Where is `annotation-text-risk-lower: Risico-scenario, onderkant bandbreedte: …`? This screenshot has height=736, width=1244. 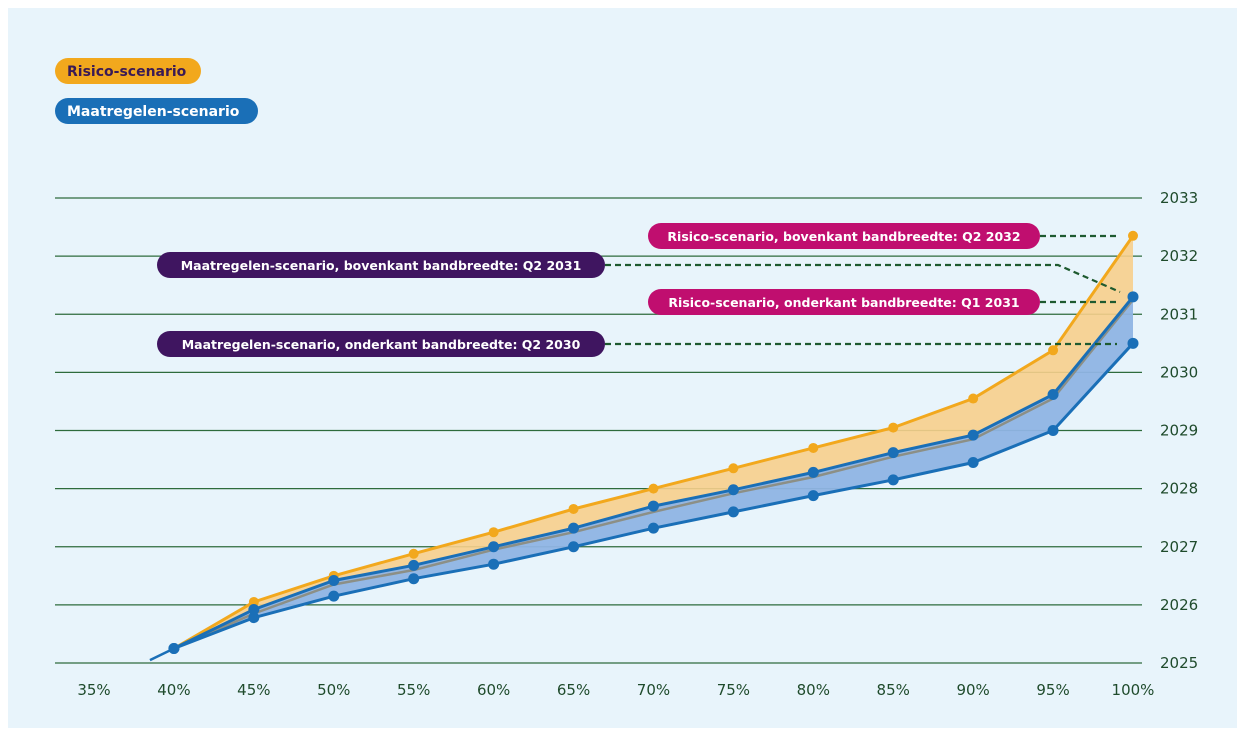
annotation-text-risk-lower: Risico-scenario, onderkant bandbreedte: … is located at coordinates (843, 302).